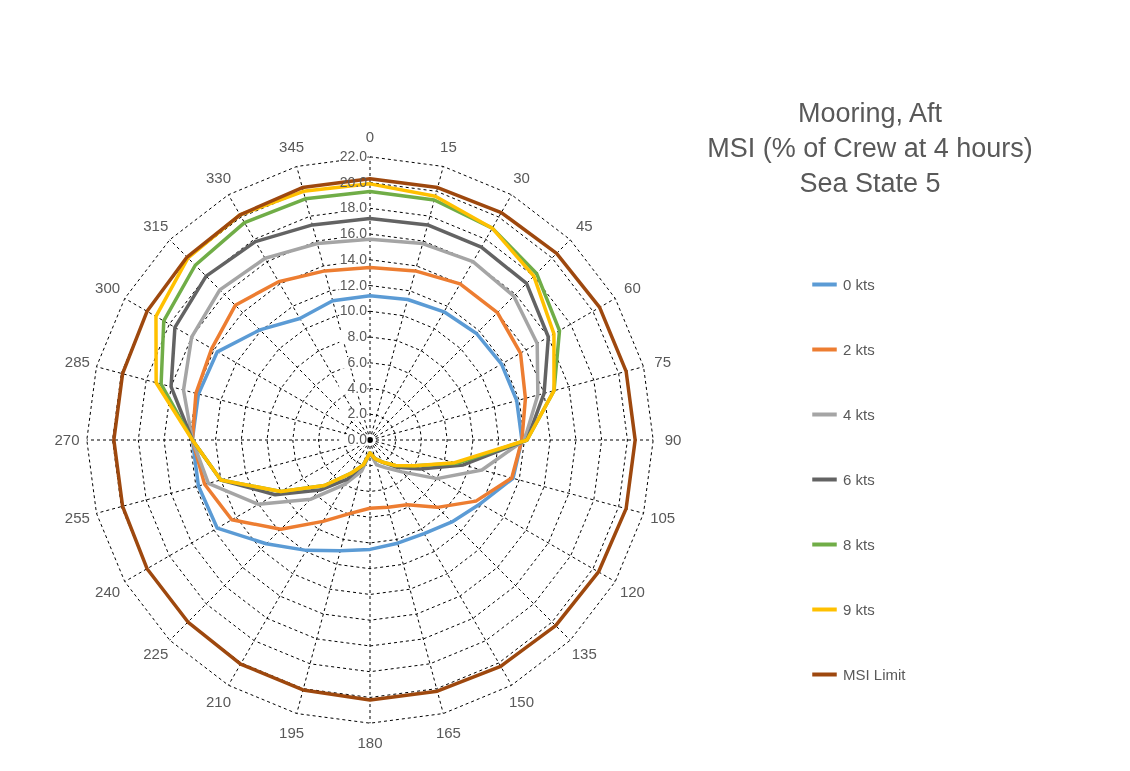  I want to click on y-tick-label: 22.0, so click(353, 155).